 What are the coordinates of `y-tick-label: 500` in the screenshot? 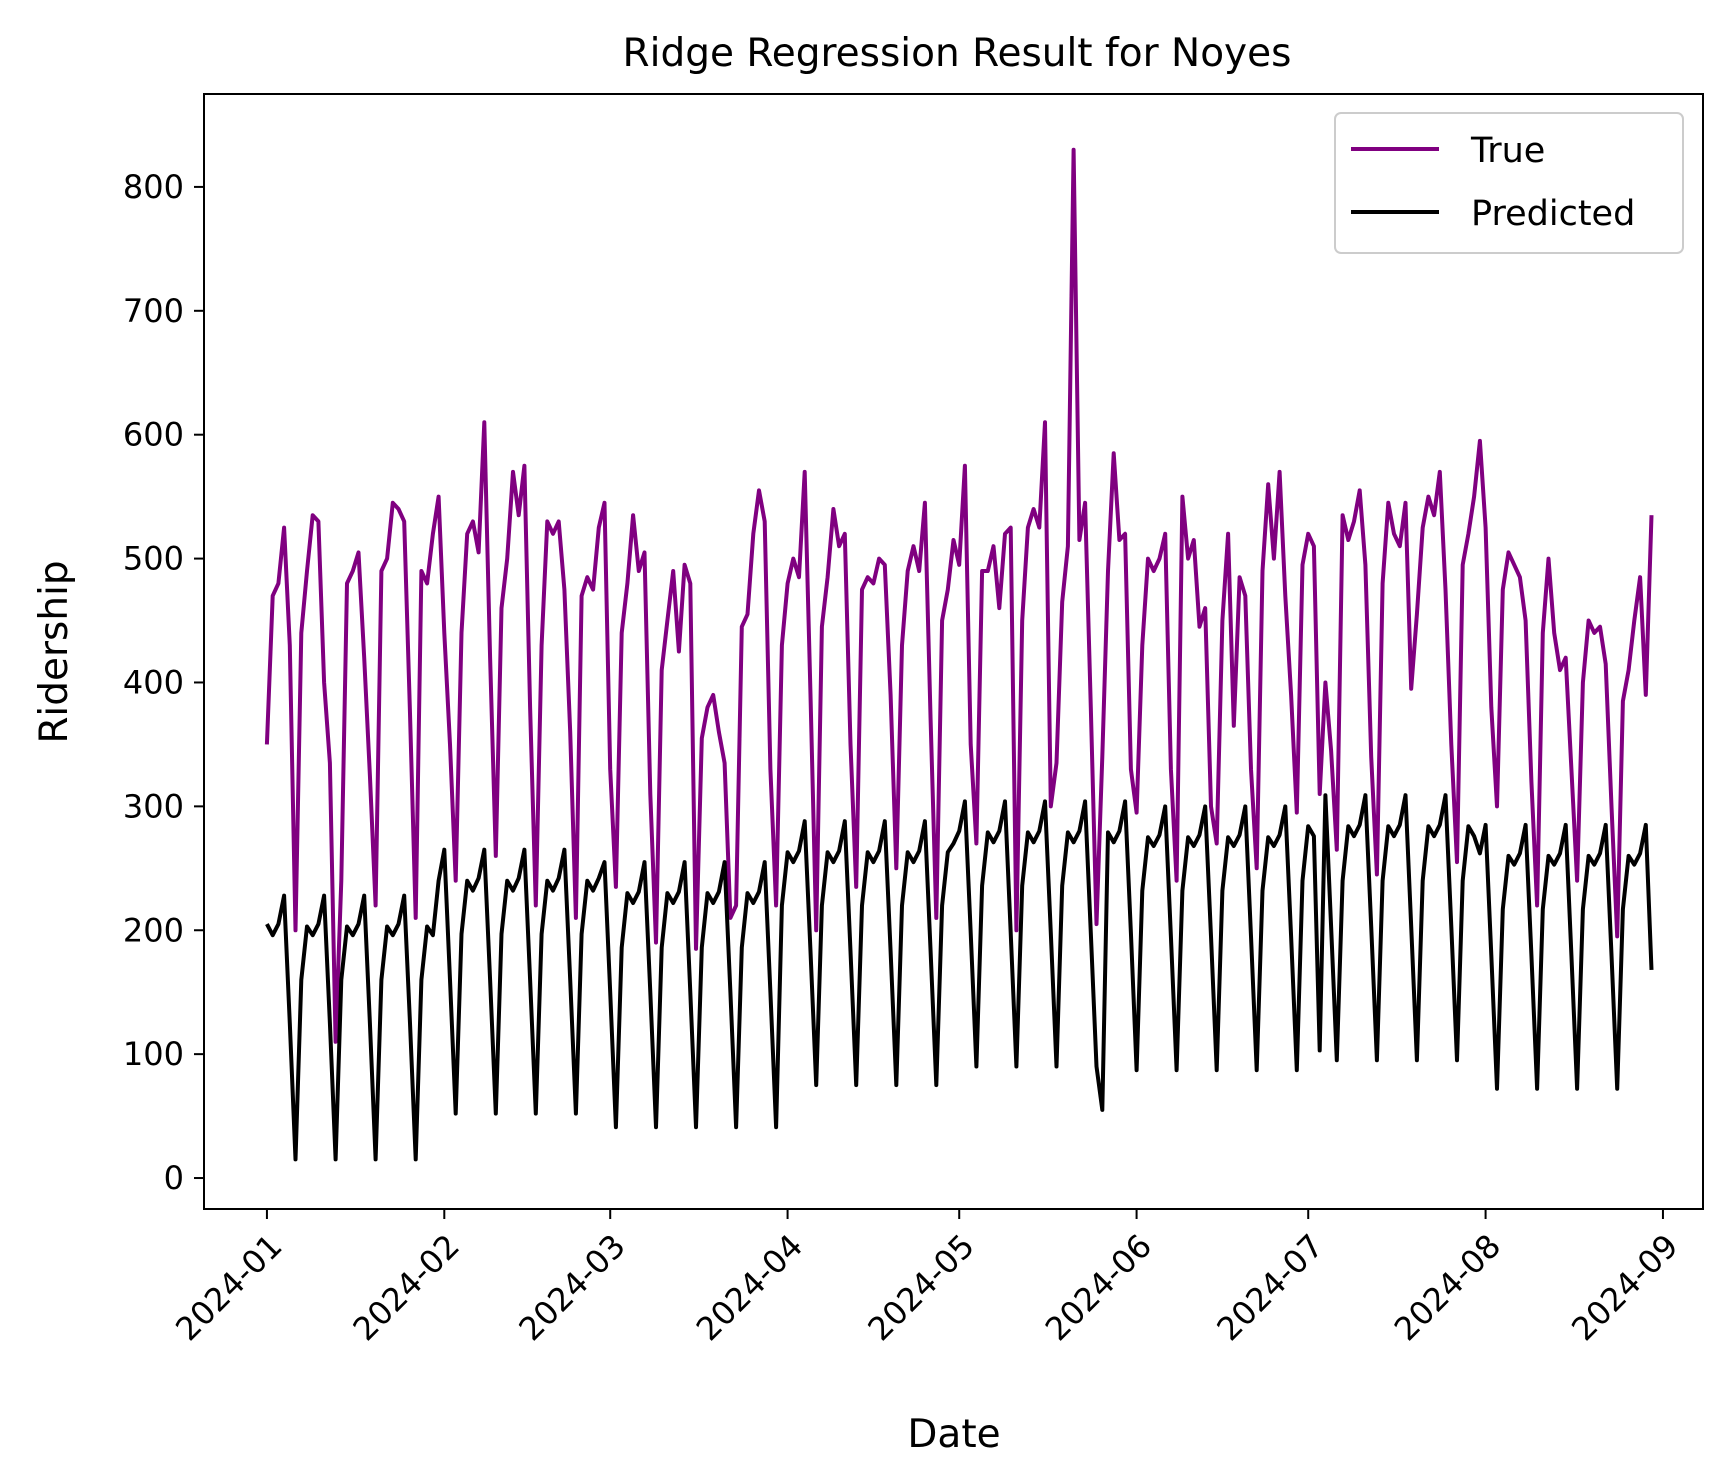 It's located at (153, 559).